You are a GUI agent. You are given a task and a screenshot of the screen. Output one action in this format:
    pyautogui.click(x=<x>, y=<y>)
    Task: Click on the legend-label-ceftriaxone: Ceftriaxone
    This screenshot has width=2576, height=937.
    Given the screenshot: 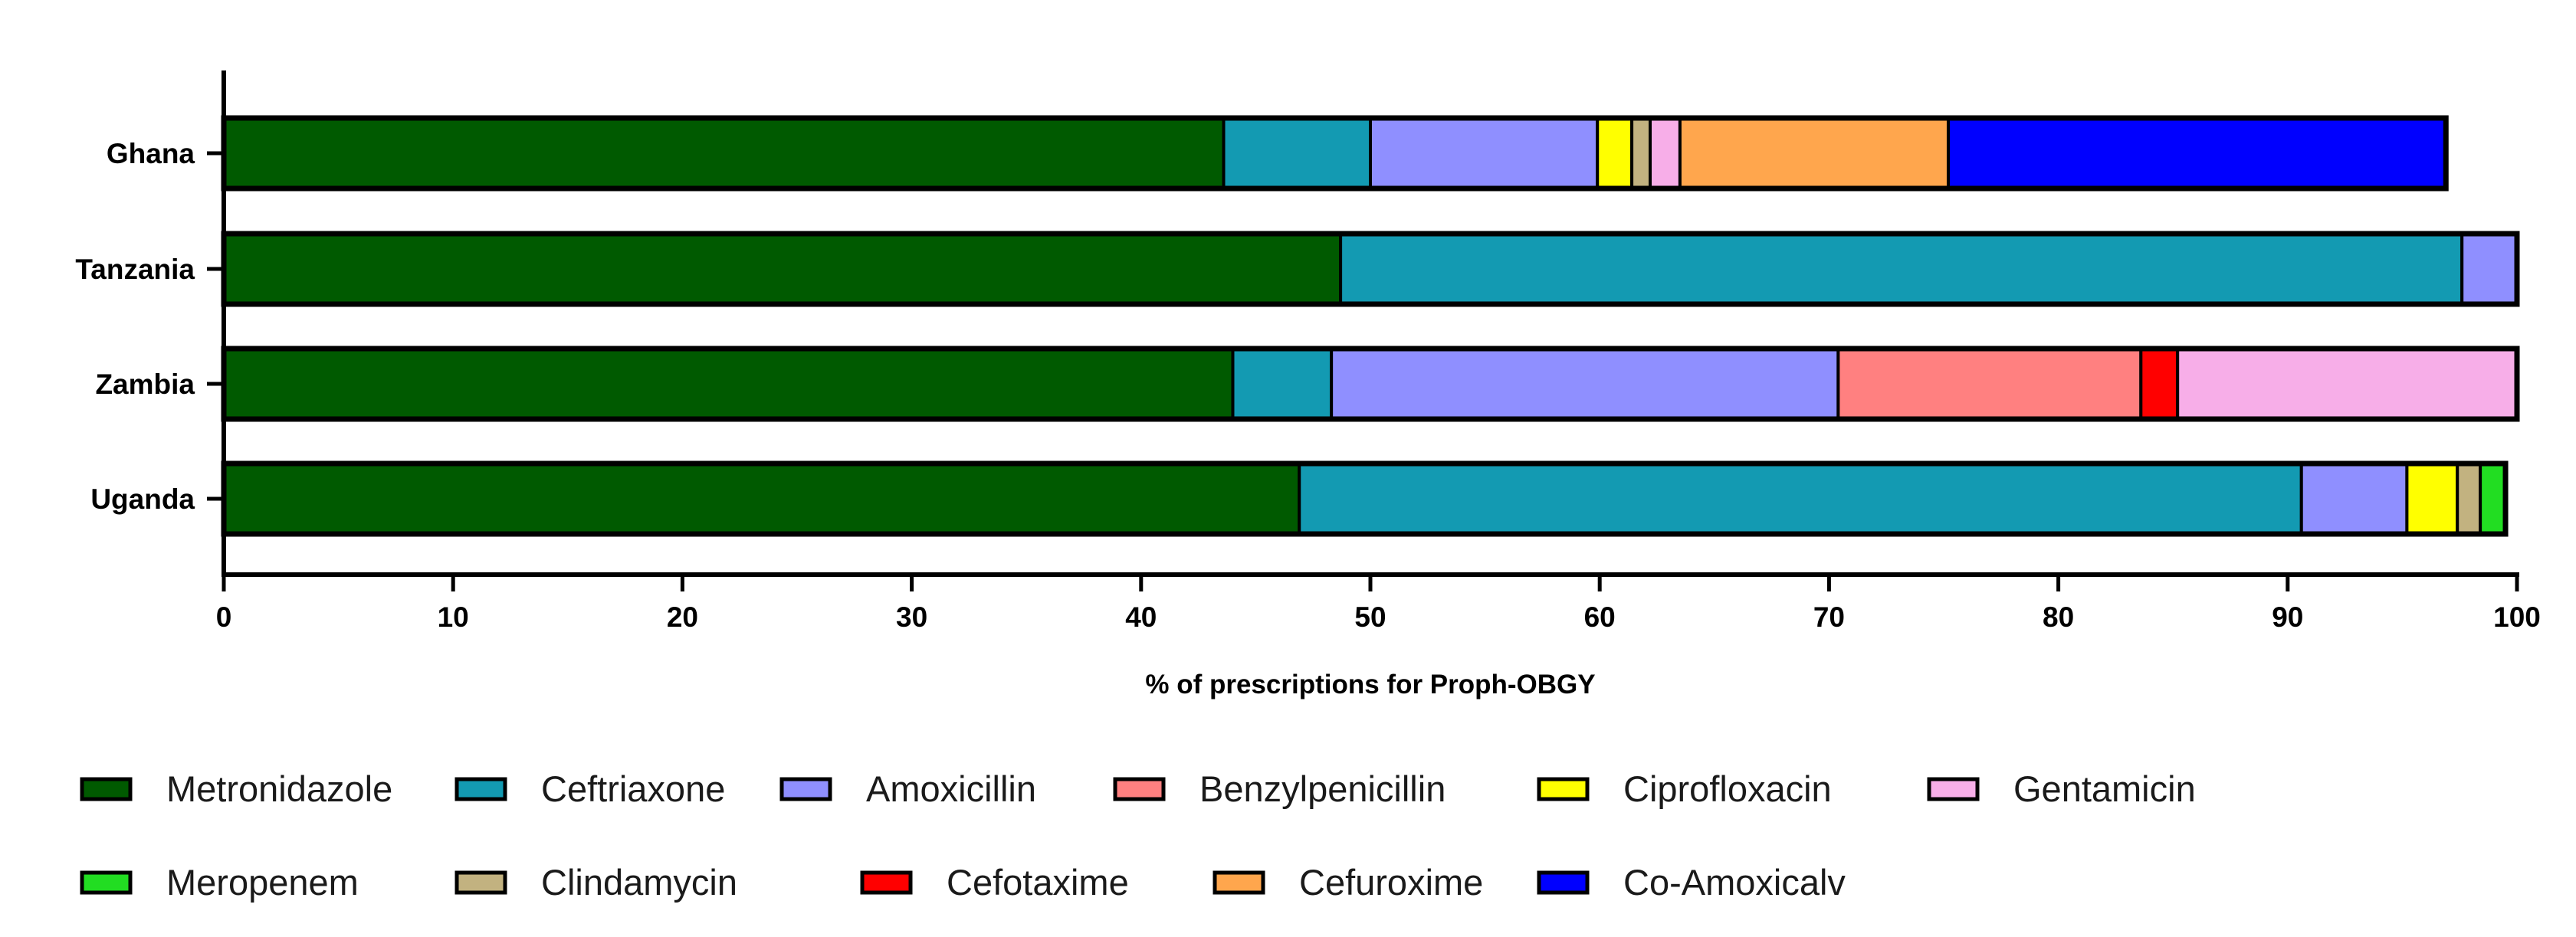 What is the action you would take?
    pyautogui.click(x=633, y=788)
    